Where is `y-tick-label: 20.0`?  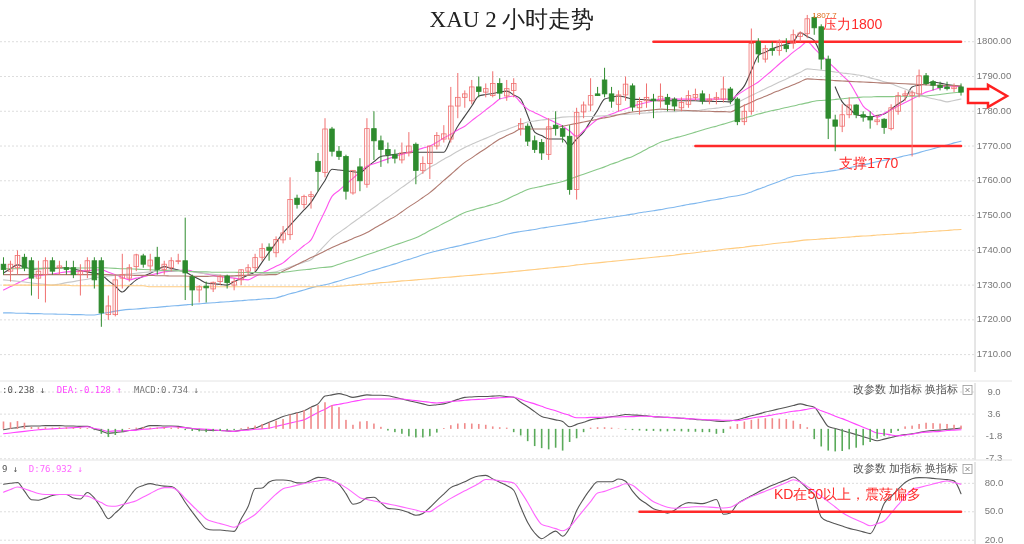
y-tick-label: 20.0 is located at coordinates (994, 538).